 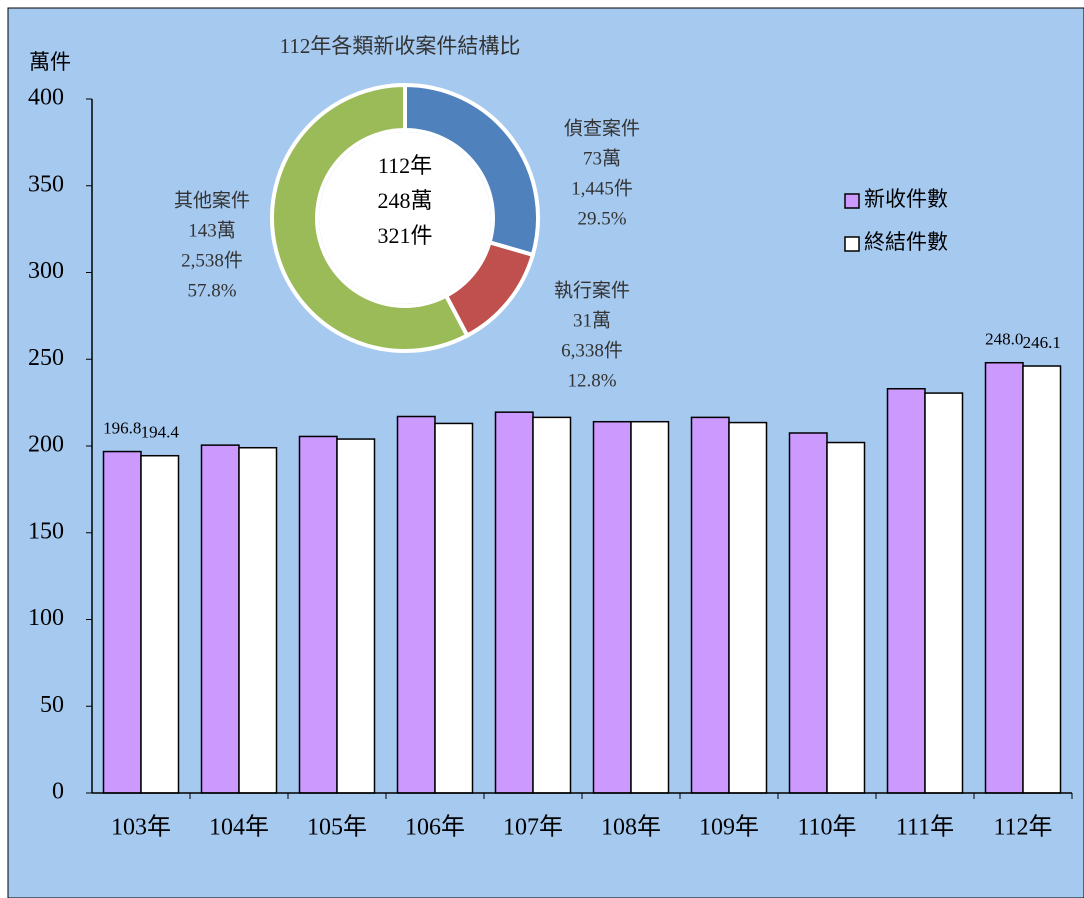 What do you see at coordinates (46, 184) in the screenshot?
I see `y-tick-label: 350` at bounding box center [46, 184].